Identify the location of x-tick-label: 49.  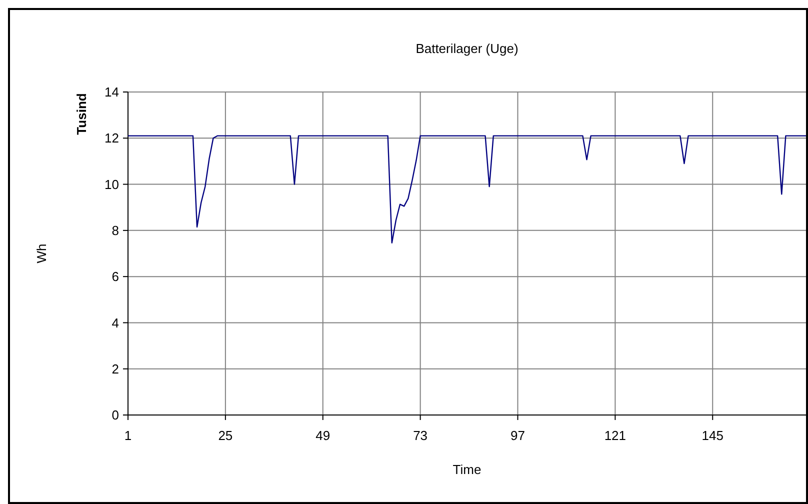
(323, 435).